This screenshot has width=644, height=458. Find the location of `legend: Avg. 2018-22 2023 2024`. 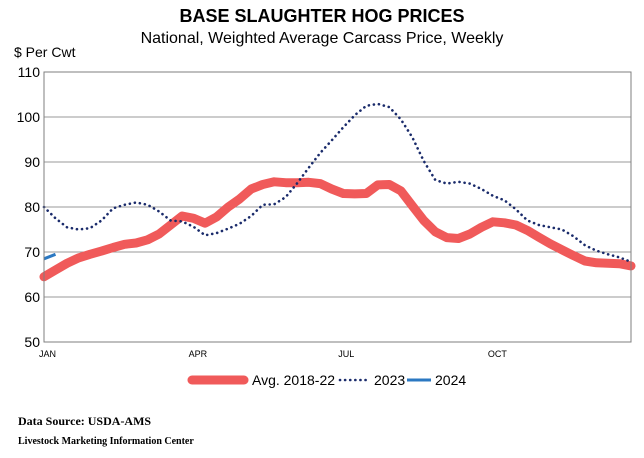

legend: Avg. 2018-22 2023 2024 is located at coordinates (326, 380).